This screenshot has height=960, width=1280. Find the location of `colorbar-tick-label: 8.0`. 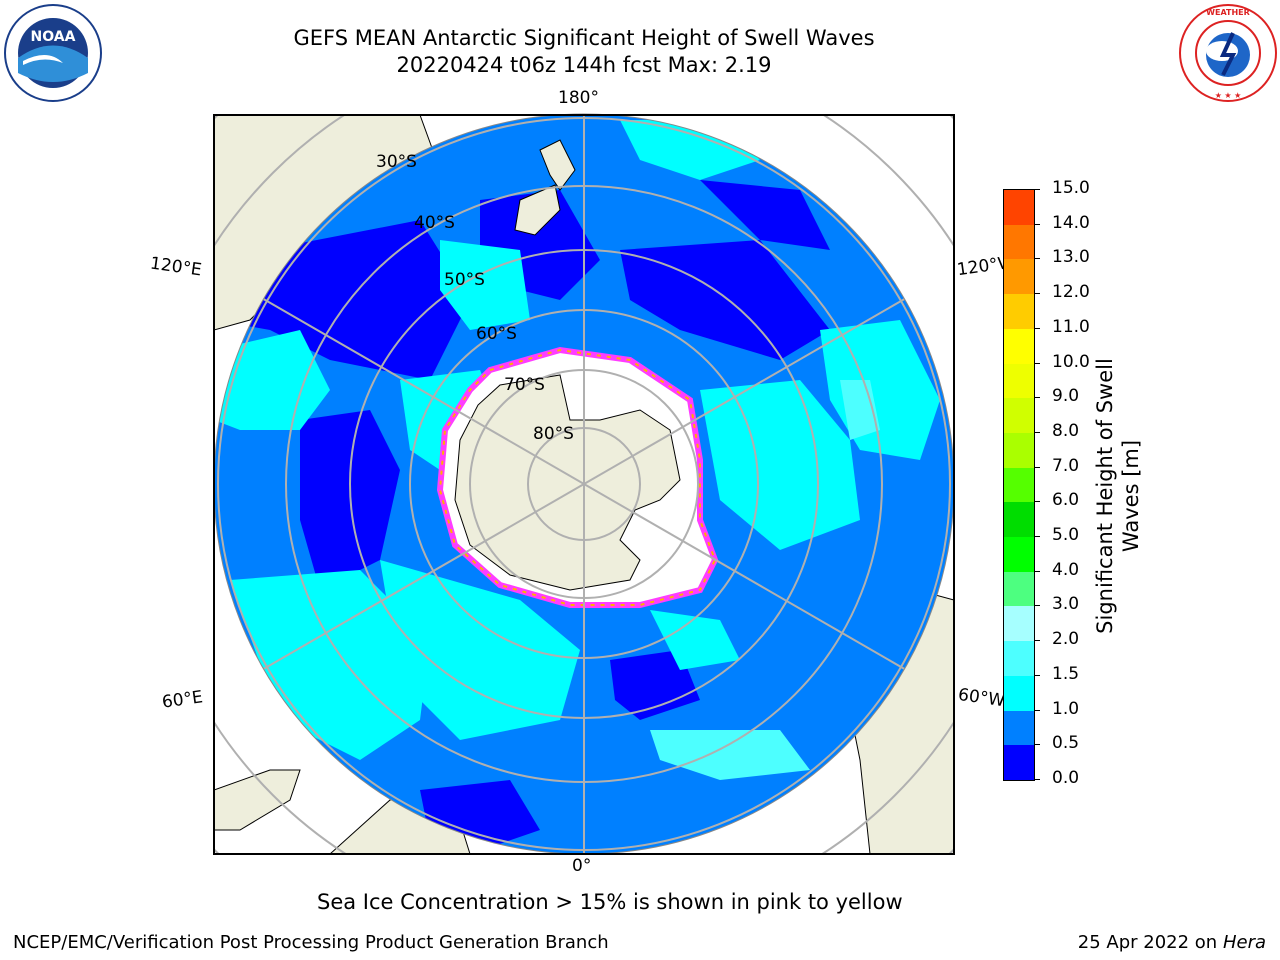

colorbar-tick-label: 8.0 is located at coordinates (1066, 430).